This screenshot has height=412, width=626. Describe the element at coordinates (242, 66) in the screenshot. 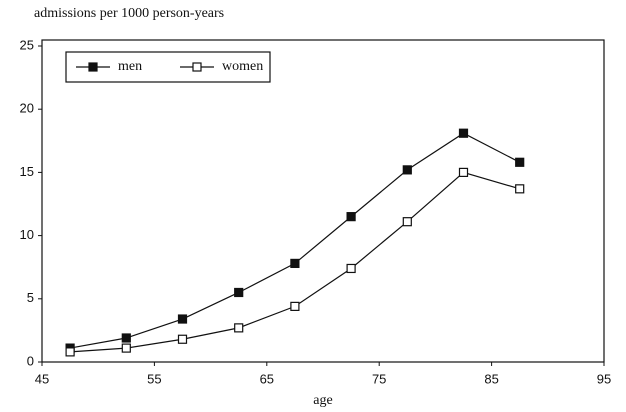

I see `legend-label: women` at that location.